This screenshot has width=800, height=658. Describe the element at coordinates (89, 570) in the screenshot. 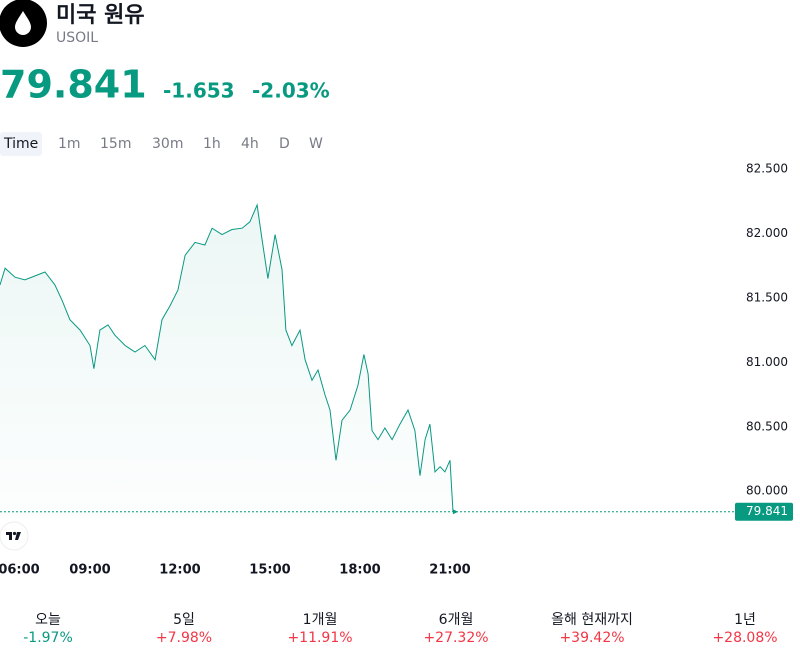

I see `x-tick-label: 09:00` at that location.